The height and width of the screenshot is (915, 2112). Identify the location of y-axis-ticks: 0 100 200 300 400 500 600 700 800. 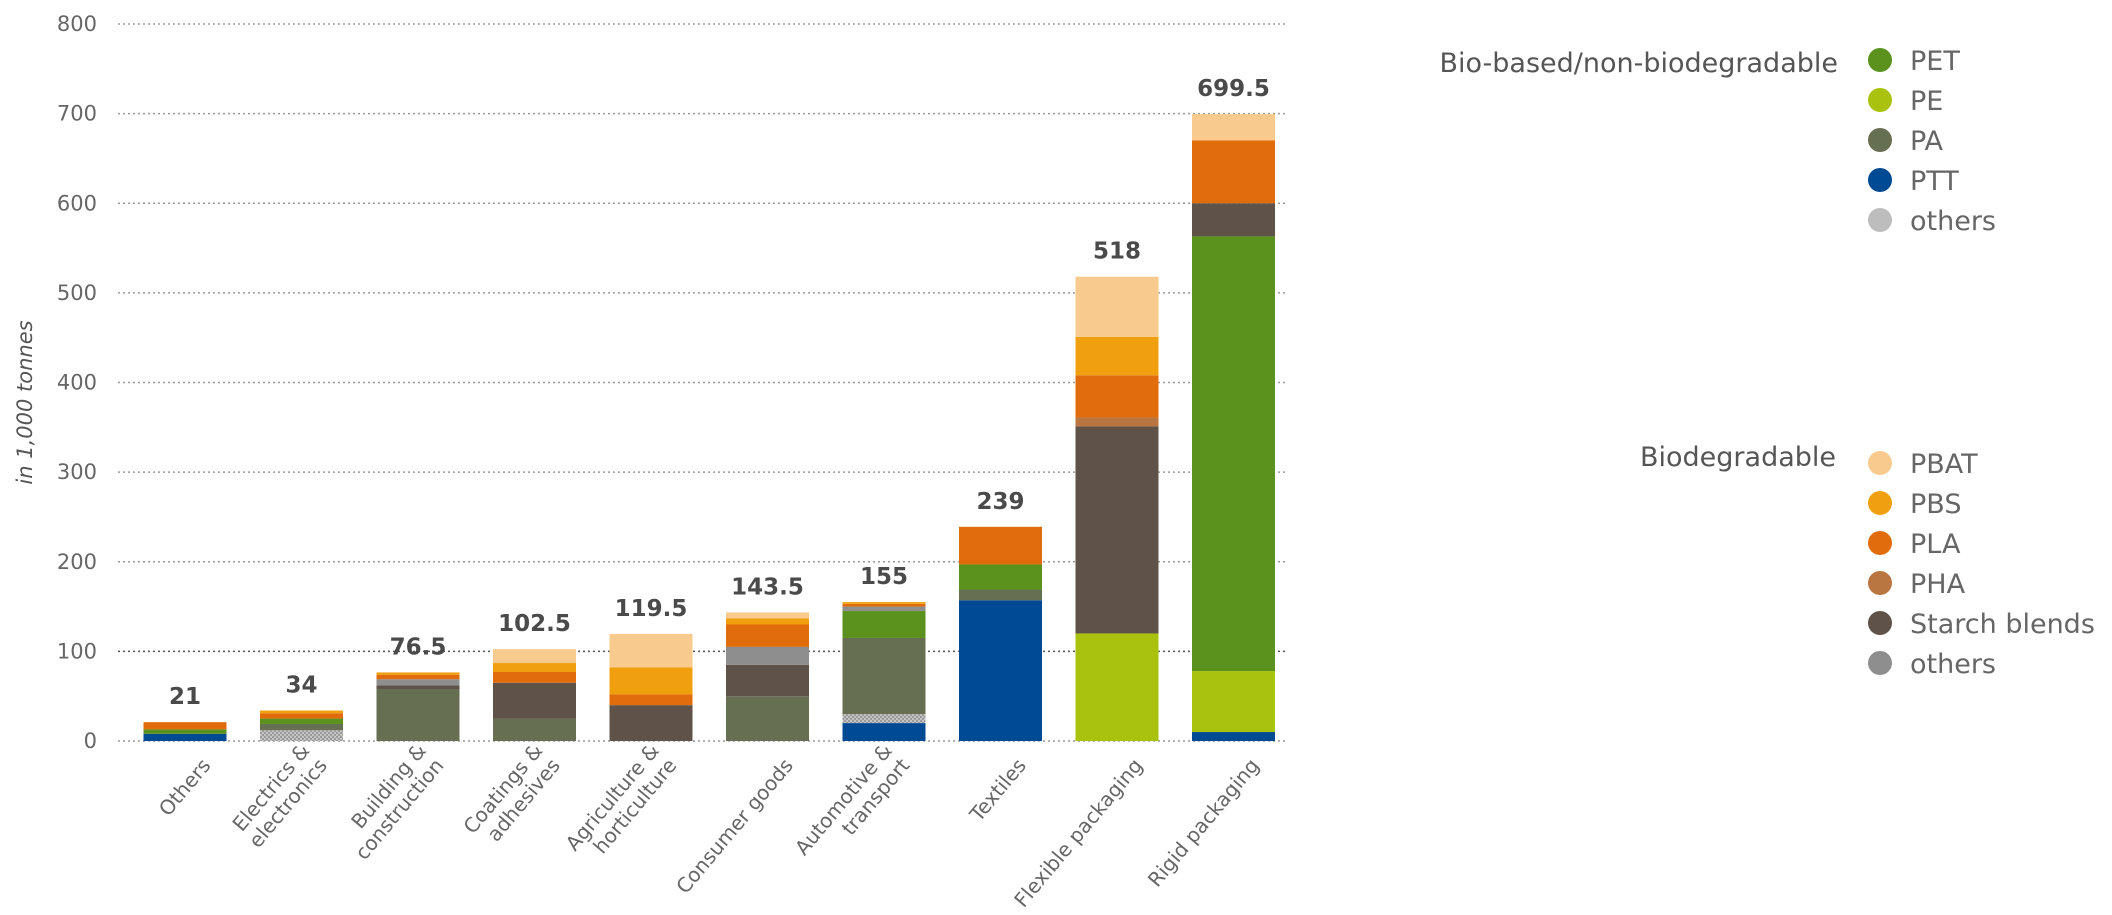
(77, 382).